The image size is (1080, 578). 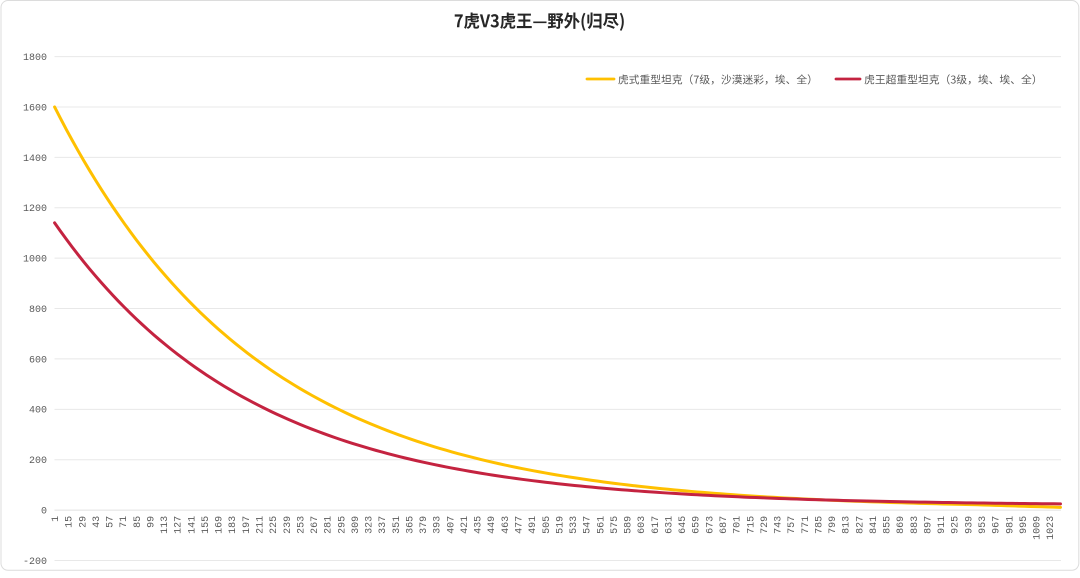 What do you see at coordinates (915, 525) in the screenshot?
I see `svg-text: 883` at bounding box center [915, 525].